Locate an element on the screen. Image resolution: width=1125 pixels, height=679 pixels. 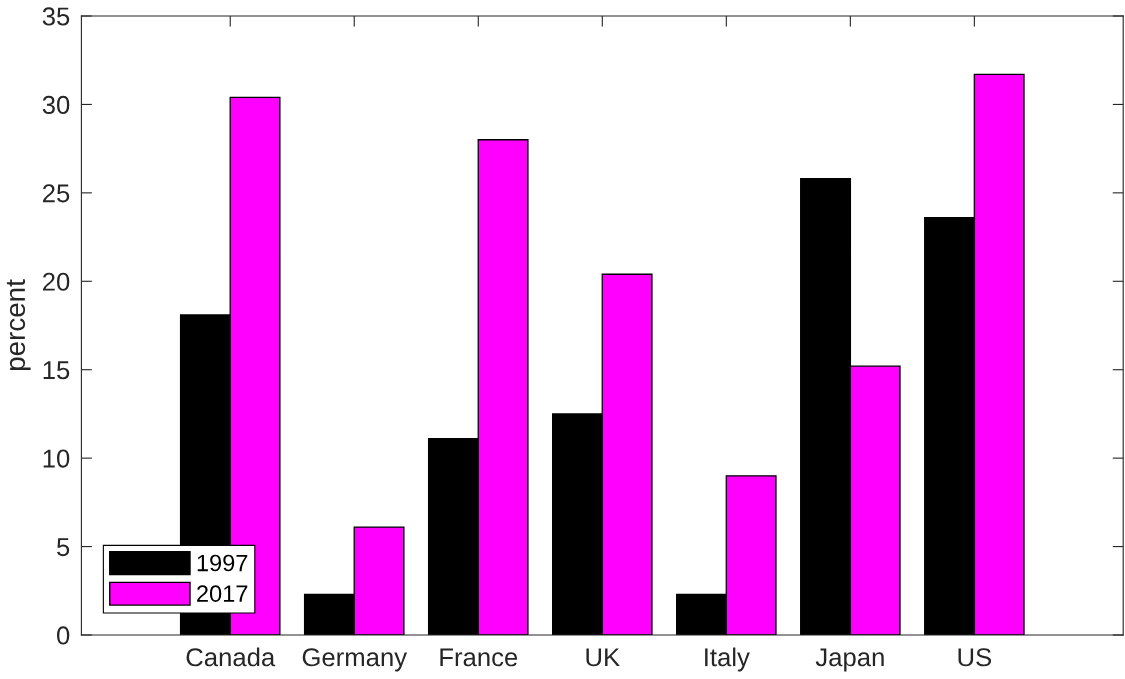
y-tick-label: 35 is located at coordinates (56, 16).